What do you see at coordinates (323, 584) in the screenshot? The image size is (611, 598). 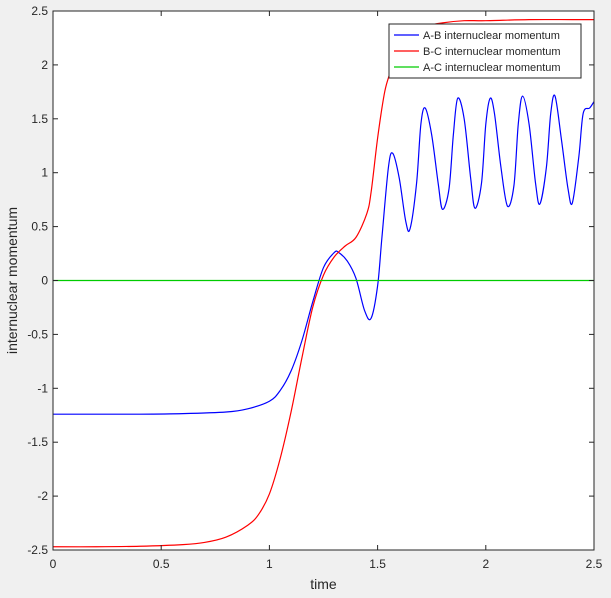 I see `x-axis-label: time` at bounding box center [323, 584].